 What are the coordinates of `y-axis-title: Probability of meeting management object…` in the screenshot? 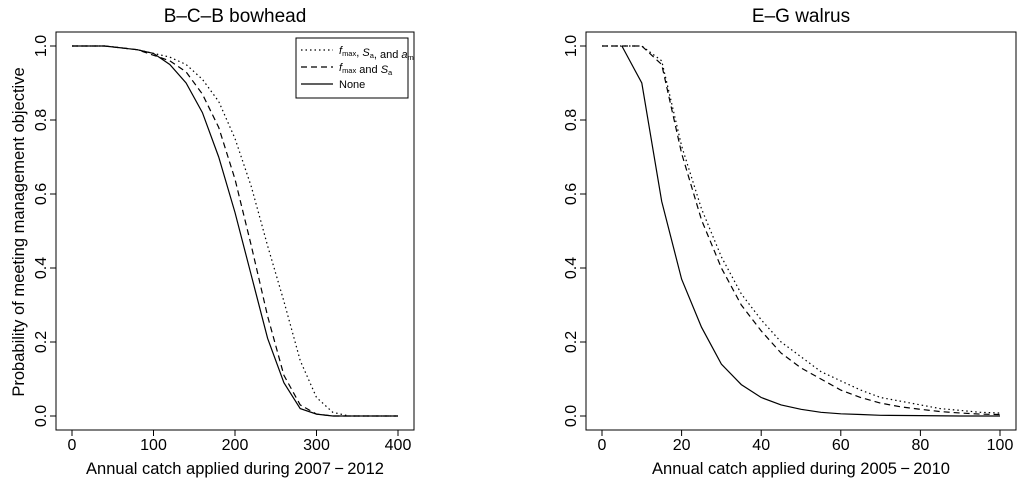 It's located at (19, 231).